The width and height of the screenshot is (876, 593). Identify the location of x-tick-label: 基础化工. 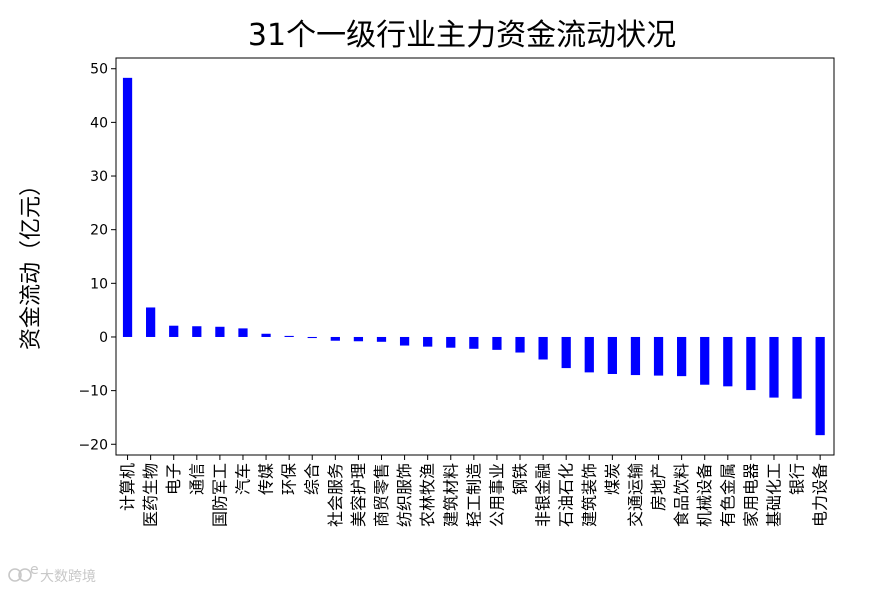
(773, 495).